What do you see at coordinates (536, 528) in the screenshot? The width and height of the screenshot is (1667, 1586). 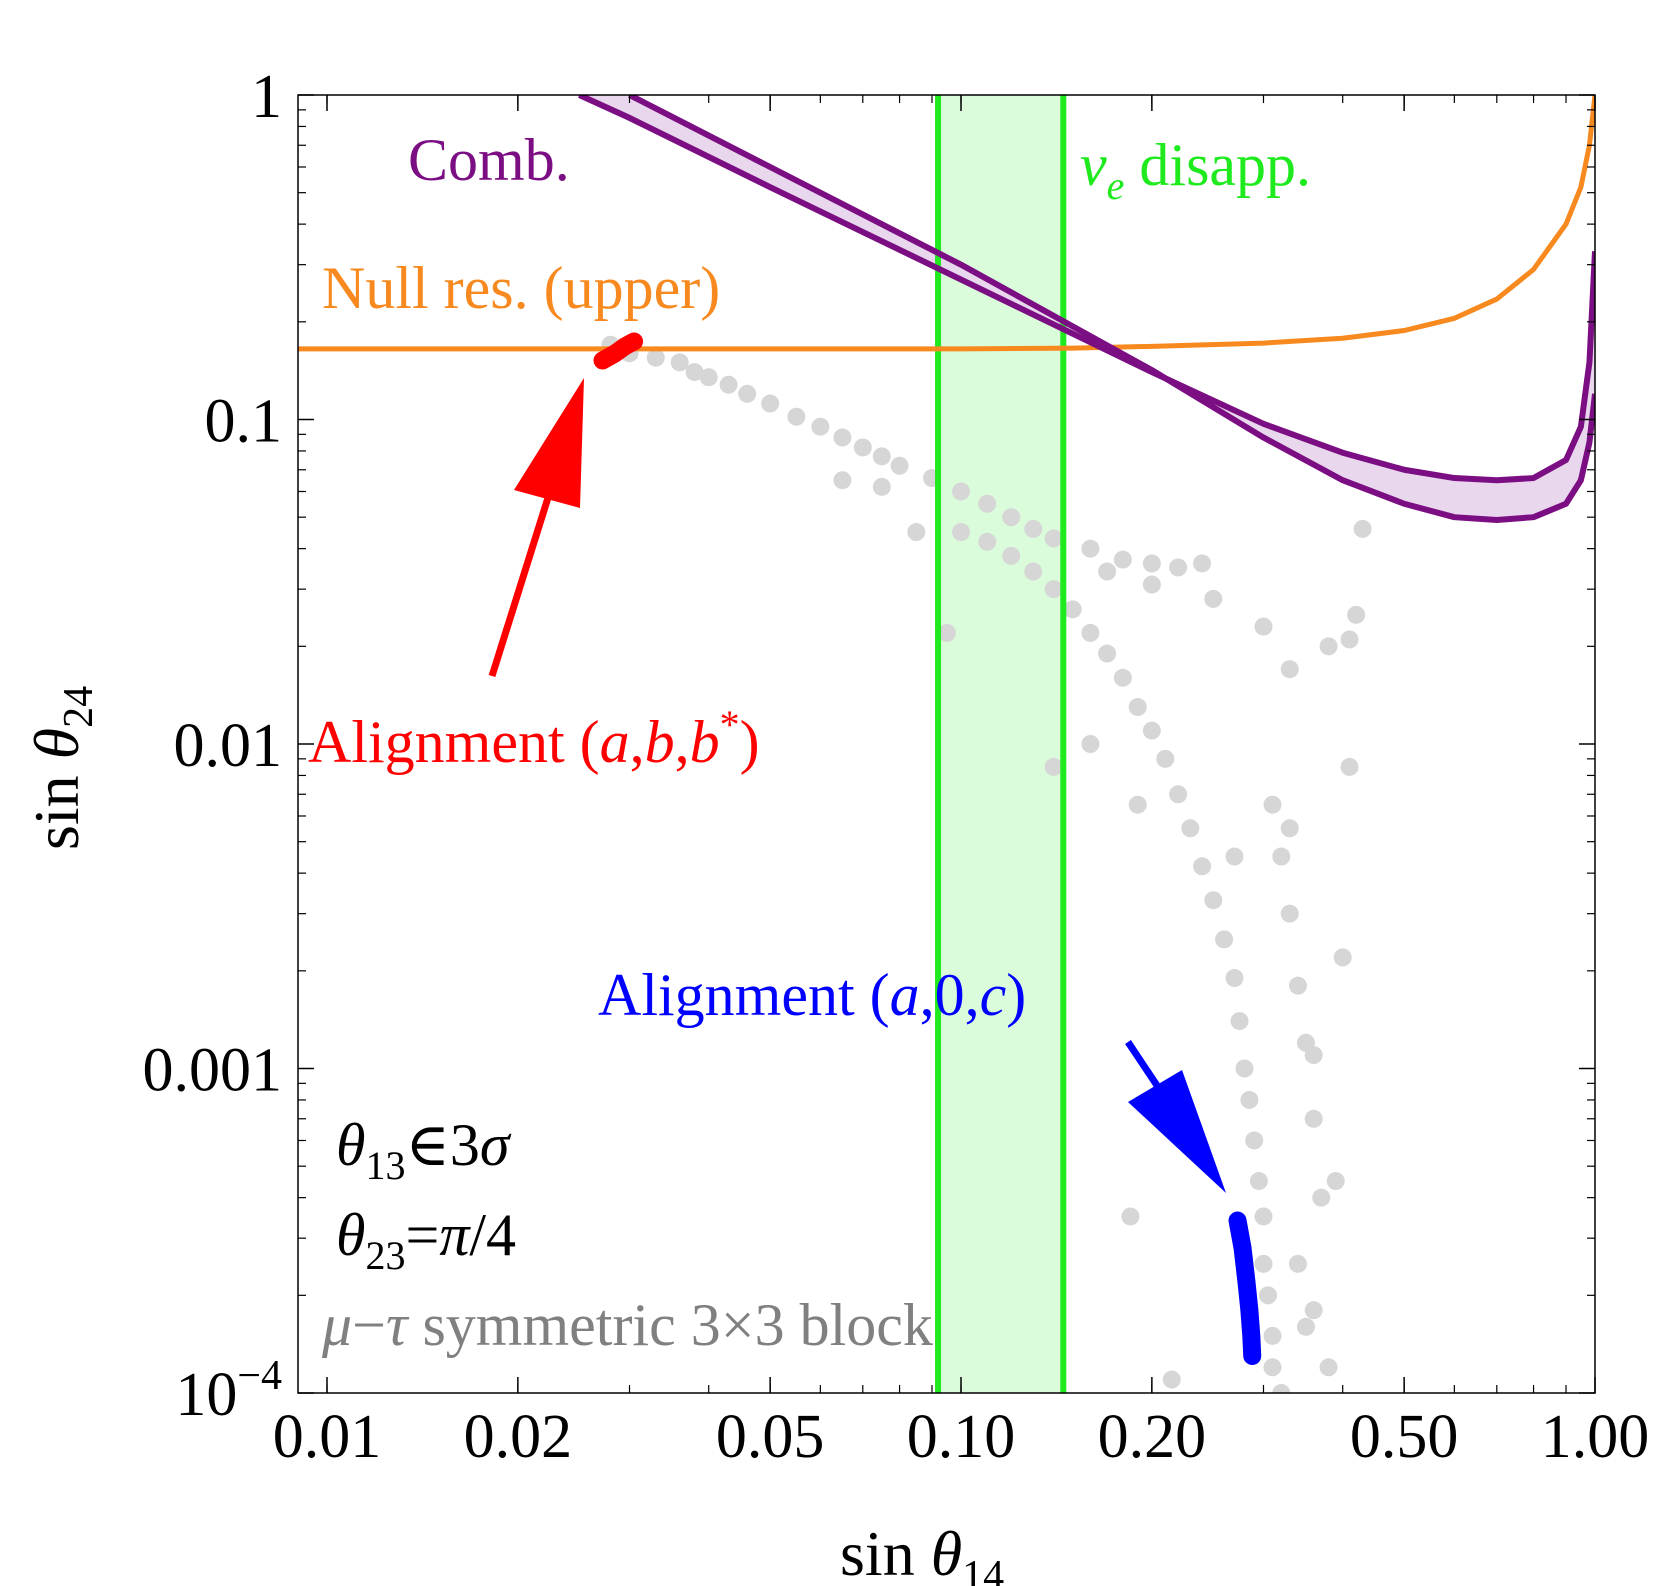 I see `red-arrow` at bounding box center [536, 528].